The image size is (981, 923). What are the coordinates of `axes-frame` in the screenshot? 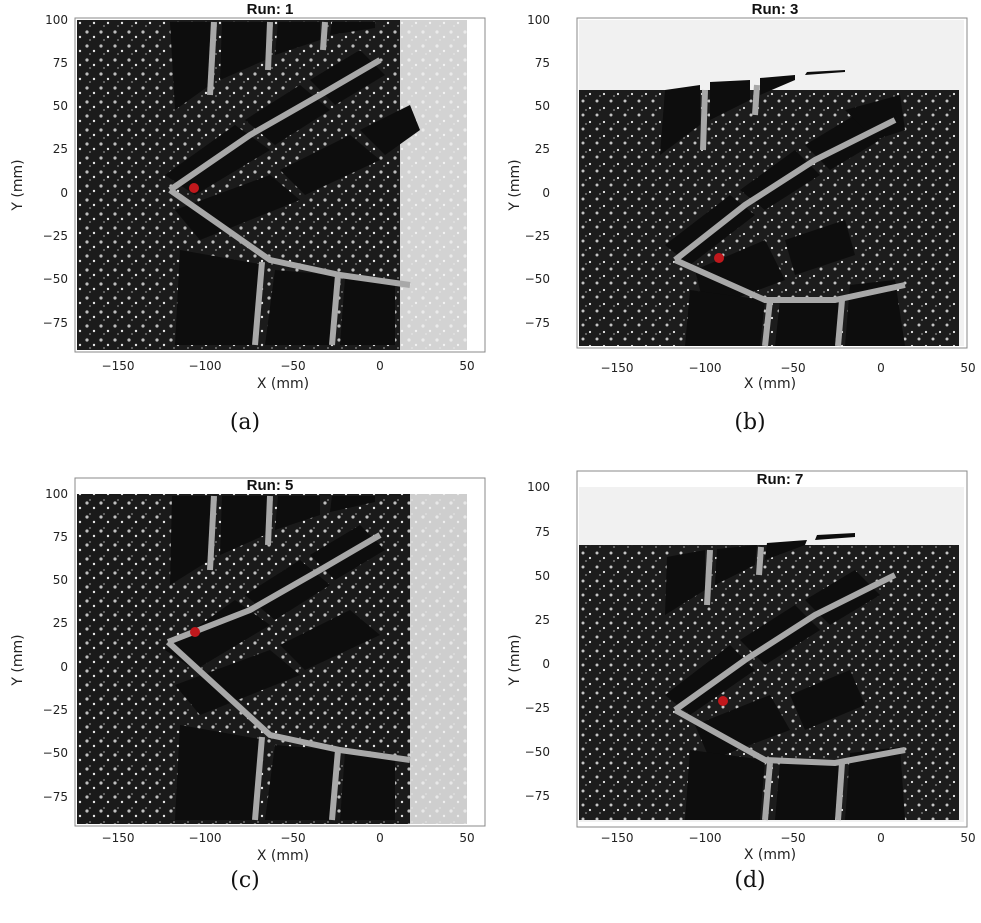 It's located at (772, 183).